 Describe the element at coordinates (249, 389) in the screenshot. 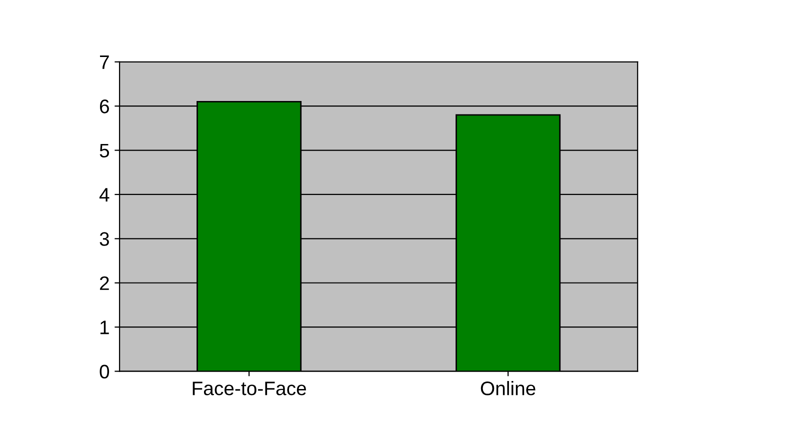

I see `x-tick-label: Face-to-Face` at that location.